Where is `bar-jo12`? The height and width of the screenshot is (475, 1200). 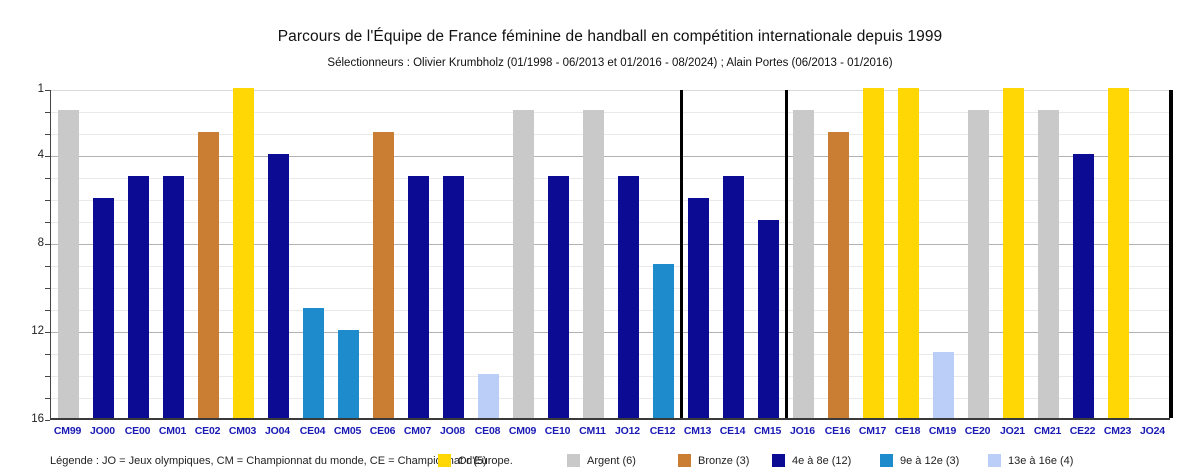 bar-jo12 is located at coordinates (628, 297).